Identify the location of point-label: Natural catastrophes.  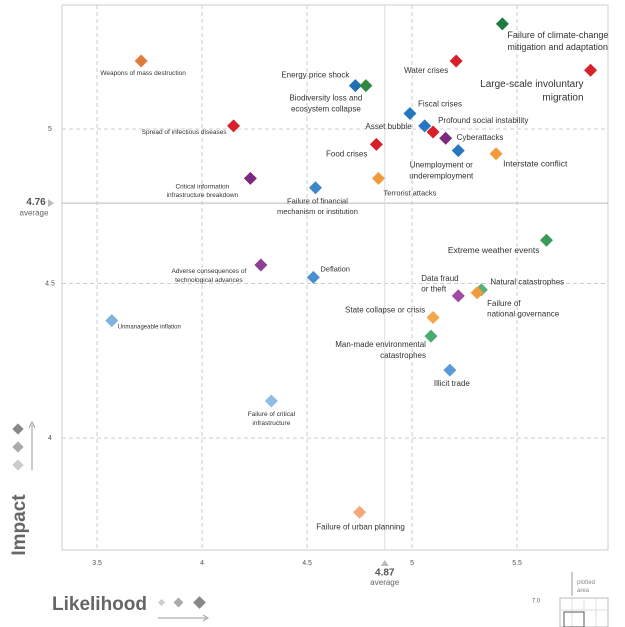
(527, 282).